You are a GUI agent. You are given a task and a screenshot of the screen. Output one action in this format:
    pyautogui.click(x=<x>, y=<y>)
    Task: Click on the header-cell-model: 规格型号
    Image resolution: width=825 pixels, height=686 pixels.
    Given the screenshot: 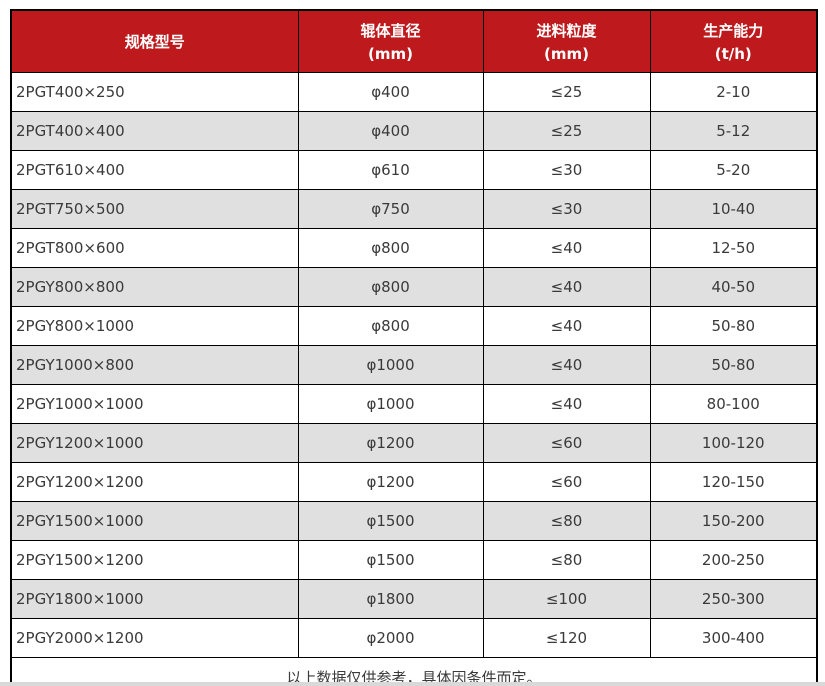 What is the action you would take?
    pyautogui.click(x=154, y=41)
    